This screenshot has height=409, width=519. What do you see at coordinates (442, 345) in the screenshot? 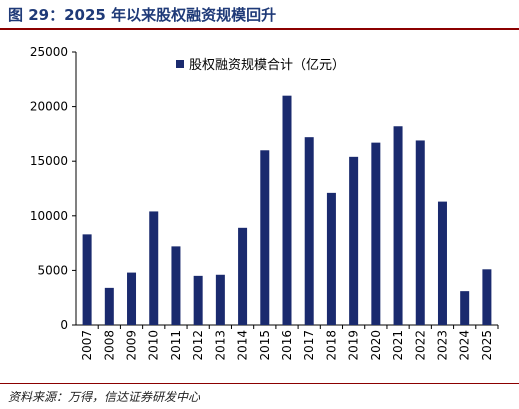
I see `x-tick-label: 2023` at bounding box center [442, 345].